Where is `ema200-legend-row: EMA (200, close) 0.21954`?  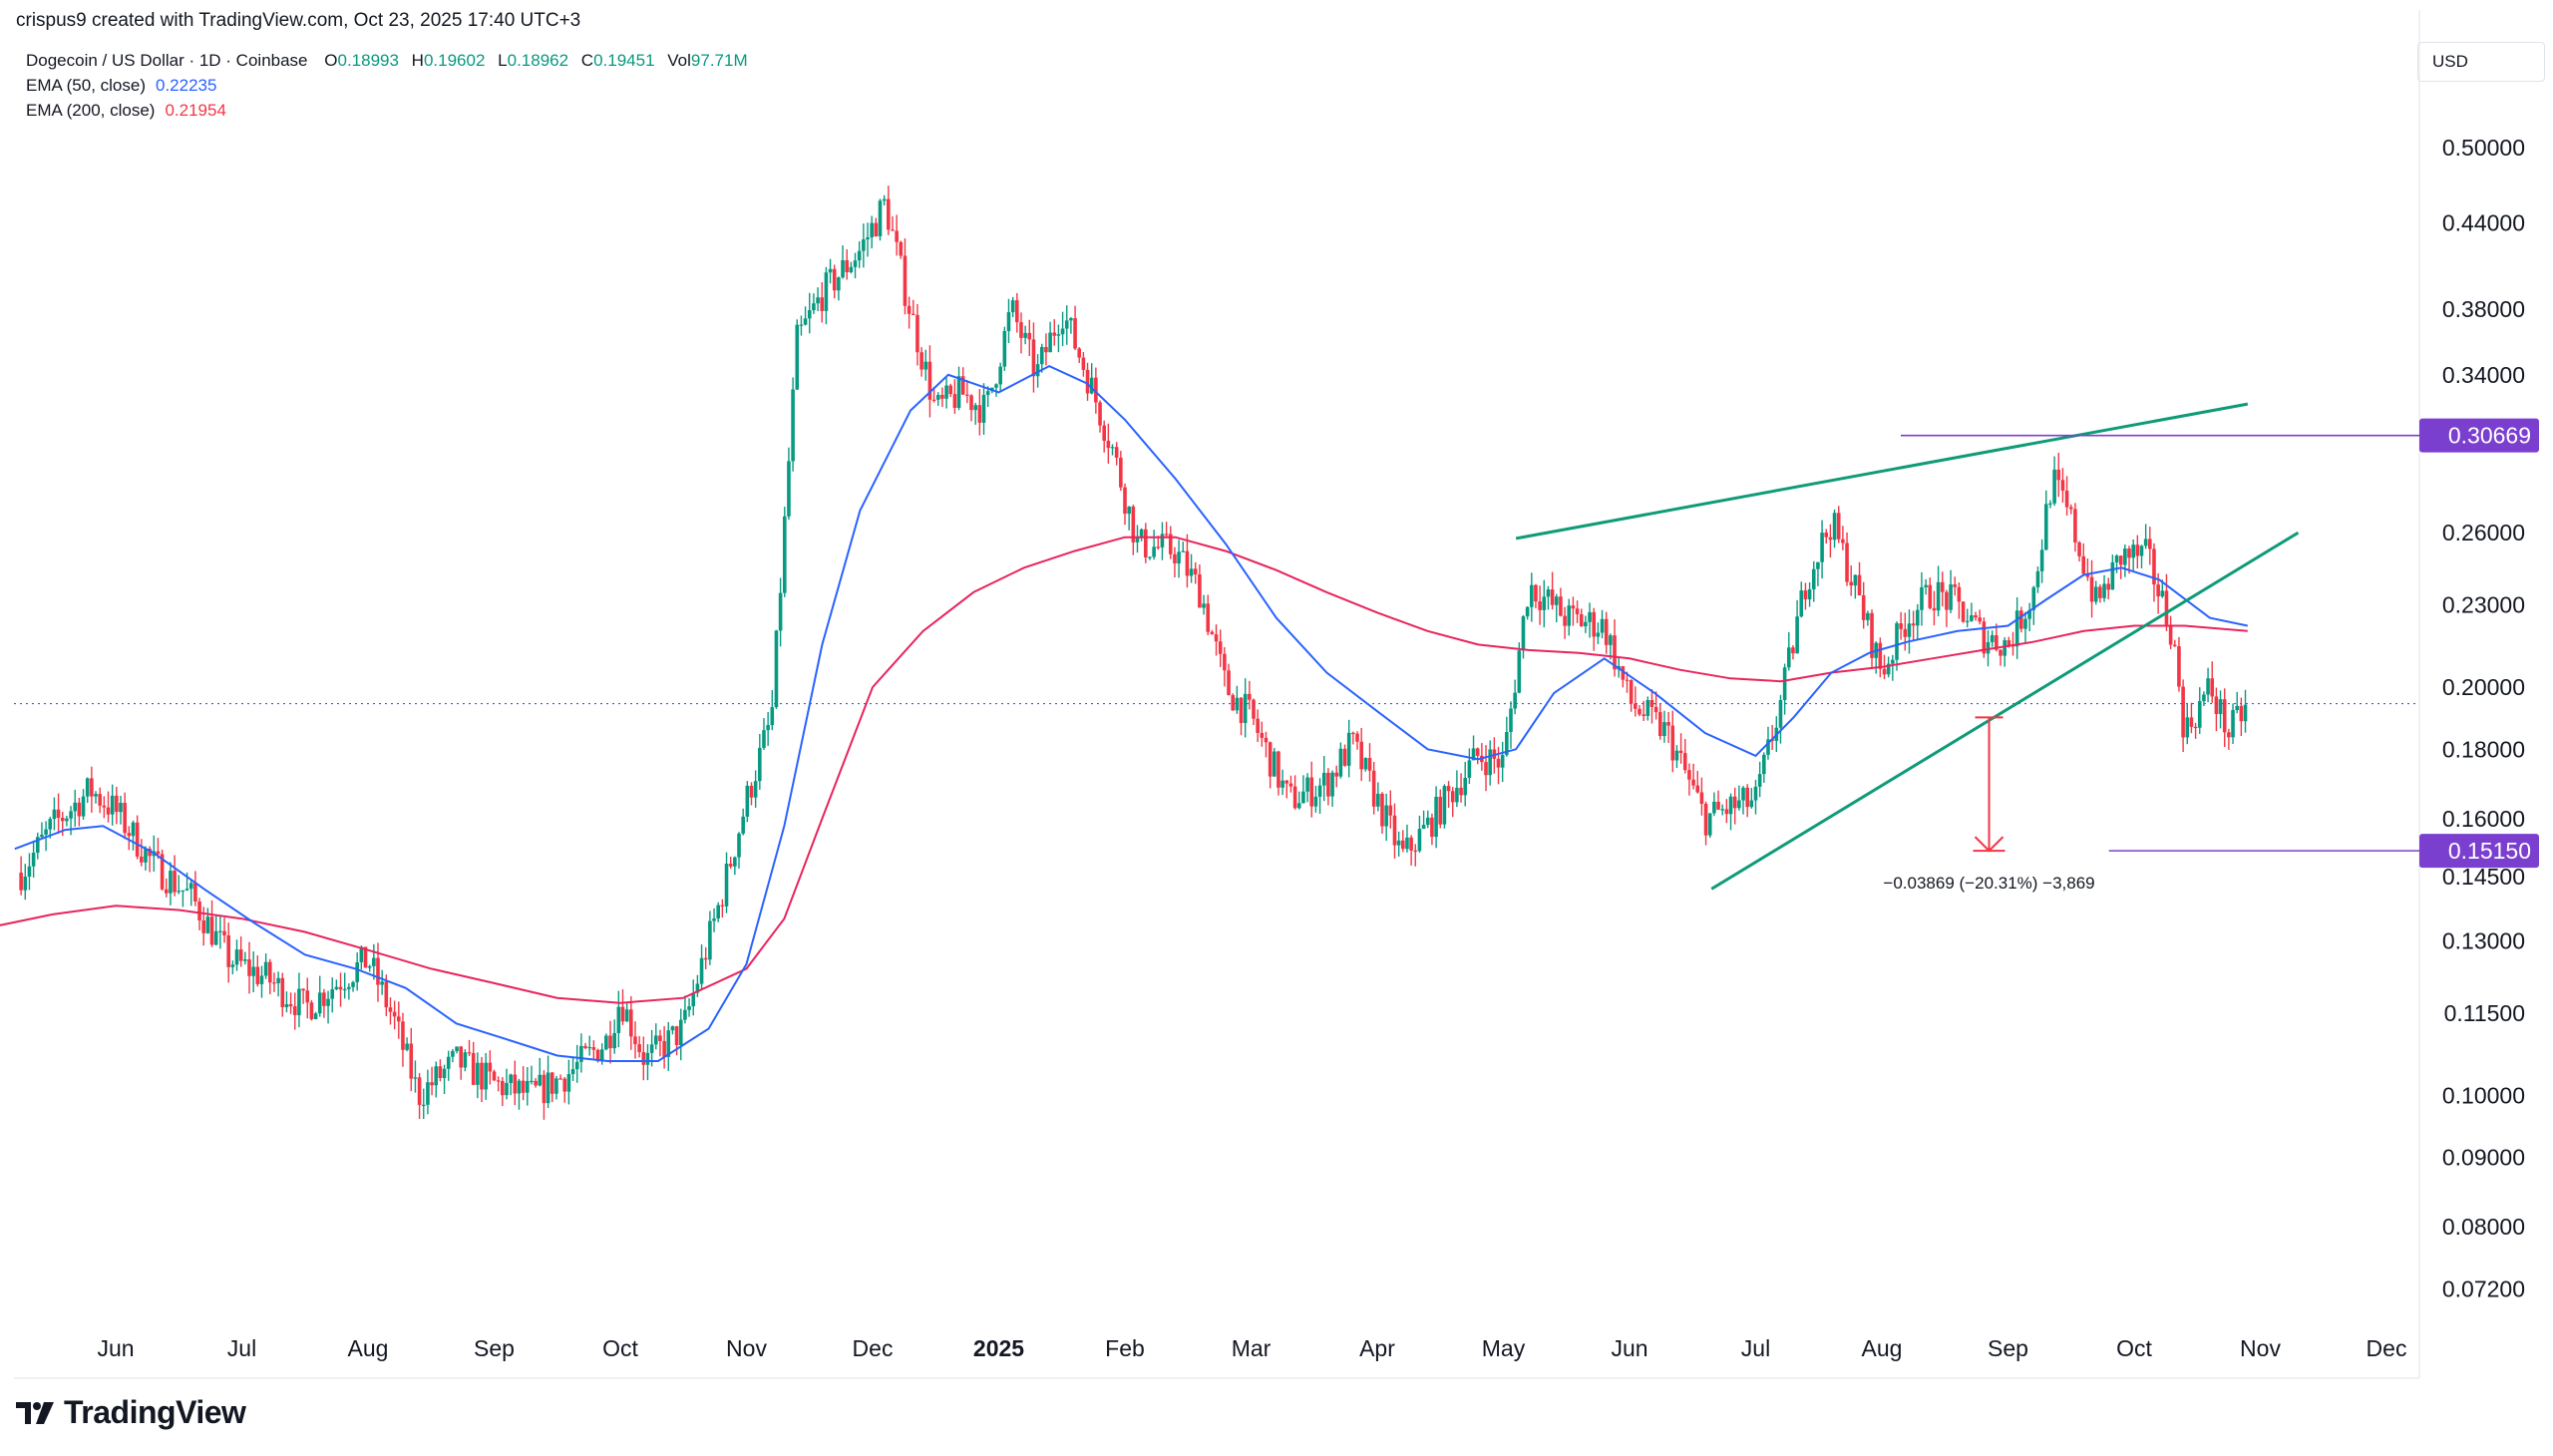
ema200-legend-row: EMA (200, close) 0.21954 is located at coordinates (387, 110).